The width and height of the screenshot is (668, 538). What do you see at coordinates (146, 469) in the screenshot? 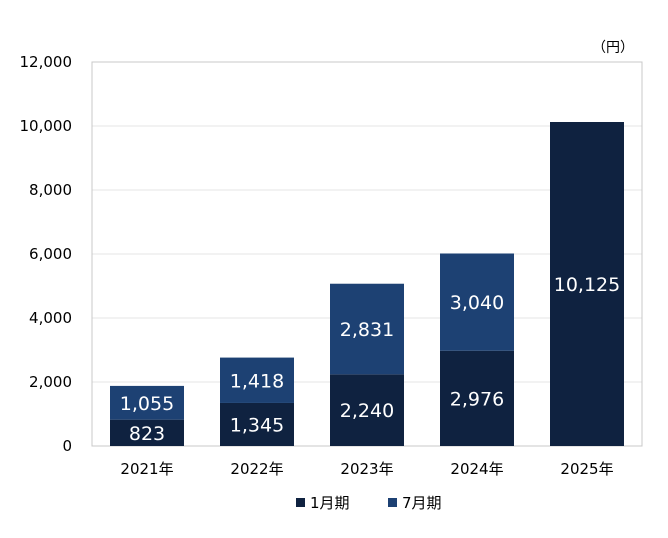
I see `x-category-label: 2021年` at bounding box center [146, 469].